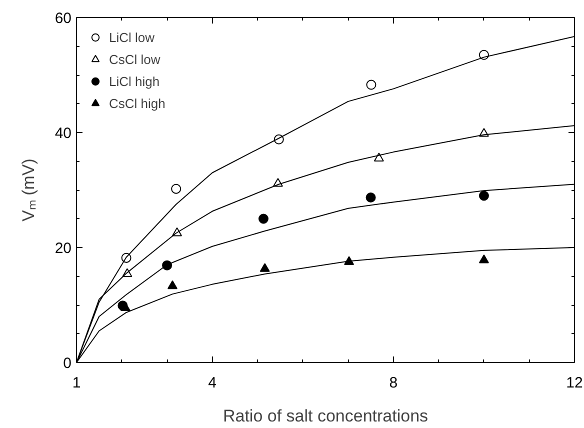 The width and height of the screenshot is (584, 428). Describe the element at coordinates (137, 103) in the screenshot. I see `legend-label: CsCl high` at that location.